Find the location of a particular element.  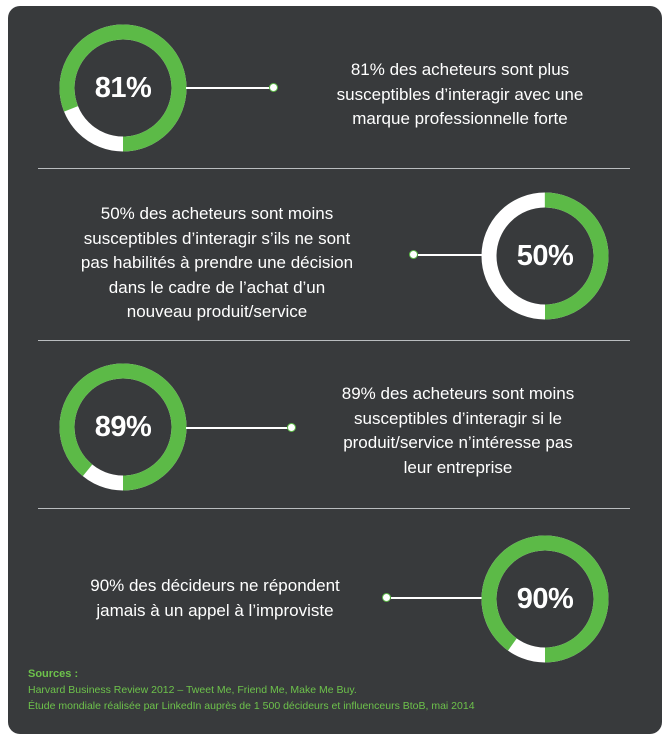

donut-value-label-1: 81% is located at coordinates (123, 87).